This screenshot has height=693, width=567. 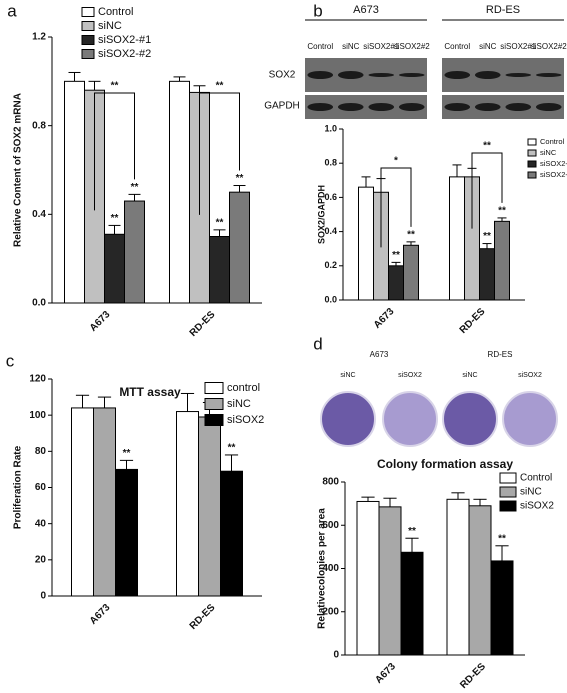 I want to click on y-tick-label: 800, so click(x=330, y=482).